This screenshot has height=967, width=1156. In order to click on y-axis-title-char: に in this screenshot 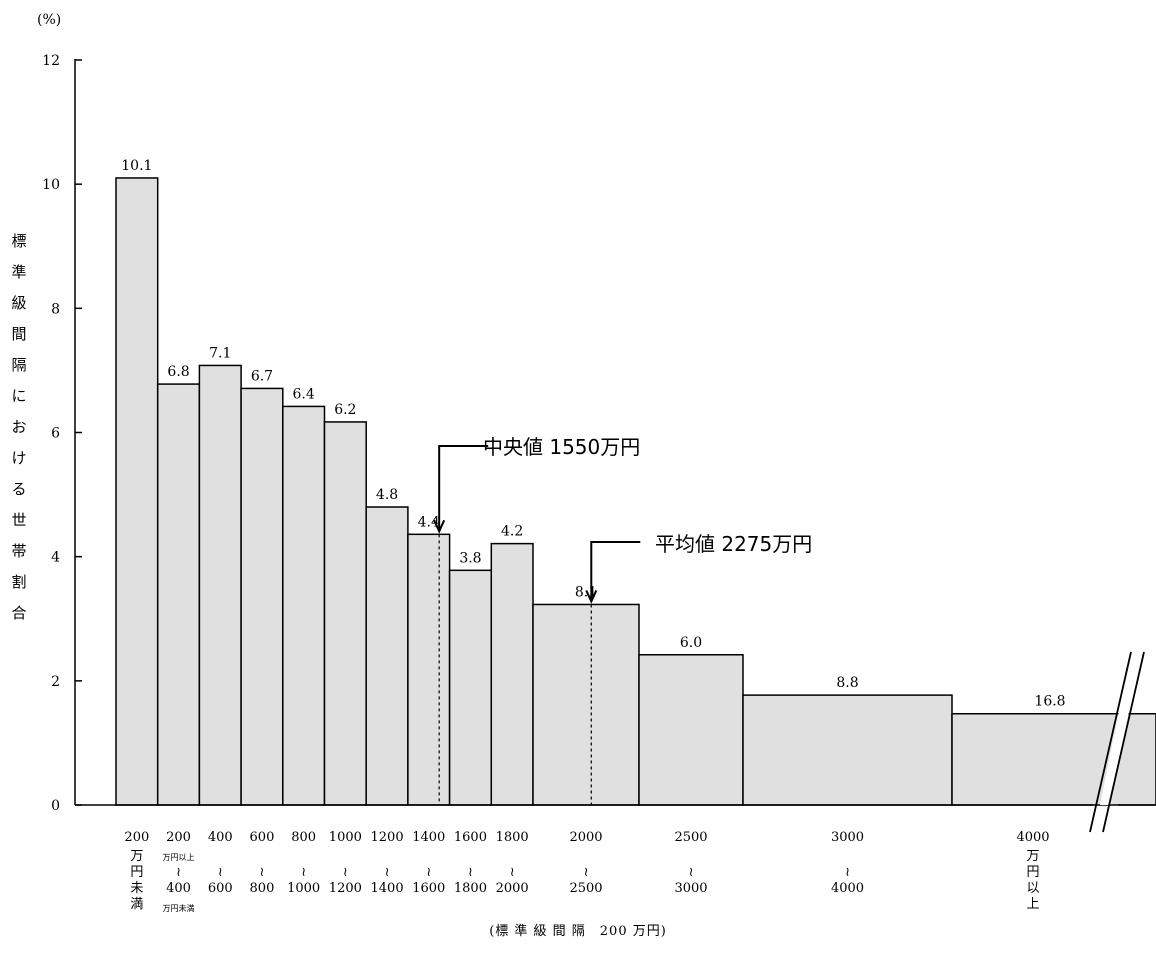, I will do `click(18, 396)`.